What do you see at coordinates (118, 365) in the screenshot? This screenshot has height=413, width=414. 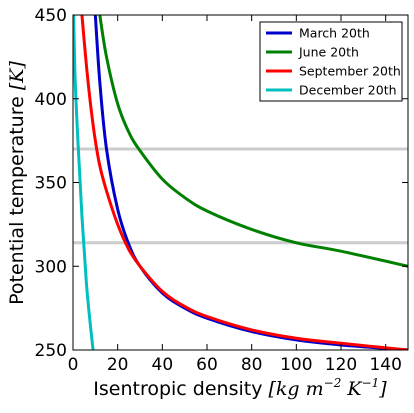 I see `x-tick-label-1: 20` at bounding box center [118, 365].